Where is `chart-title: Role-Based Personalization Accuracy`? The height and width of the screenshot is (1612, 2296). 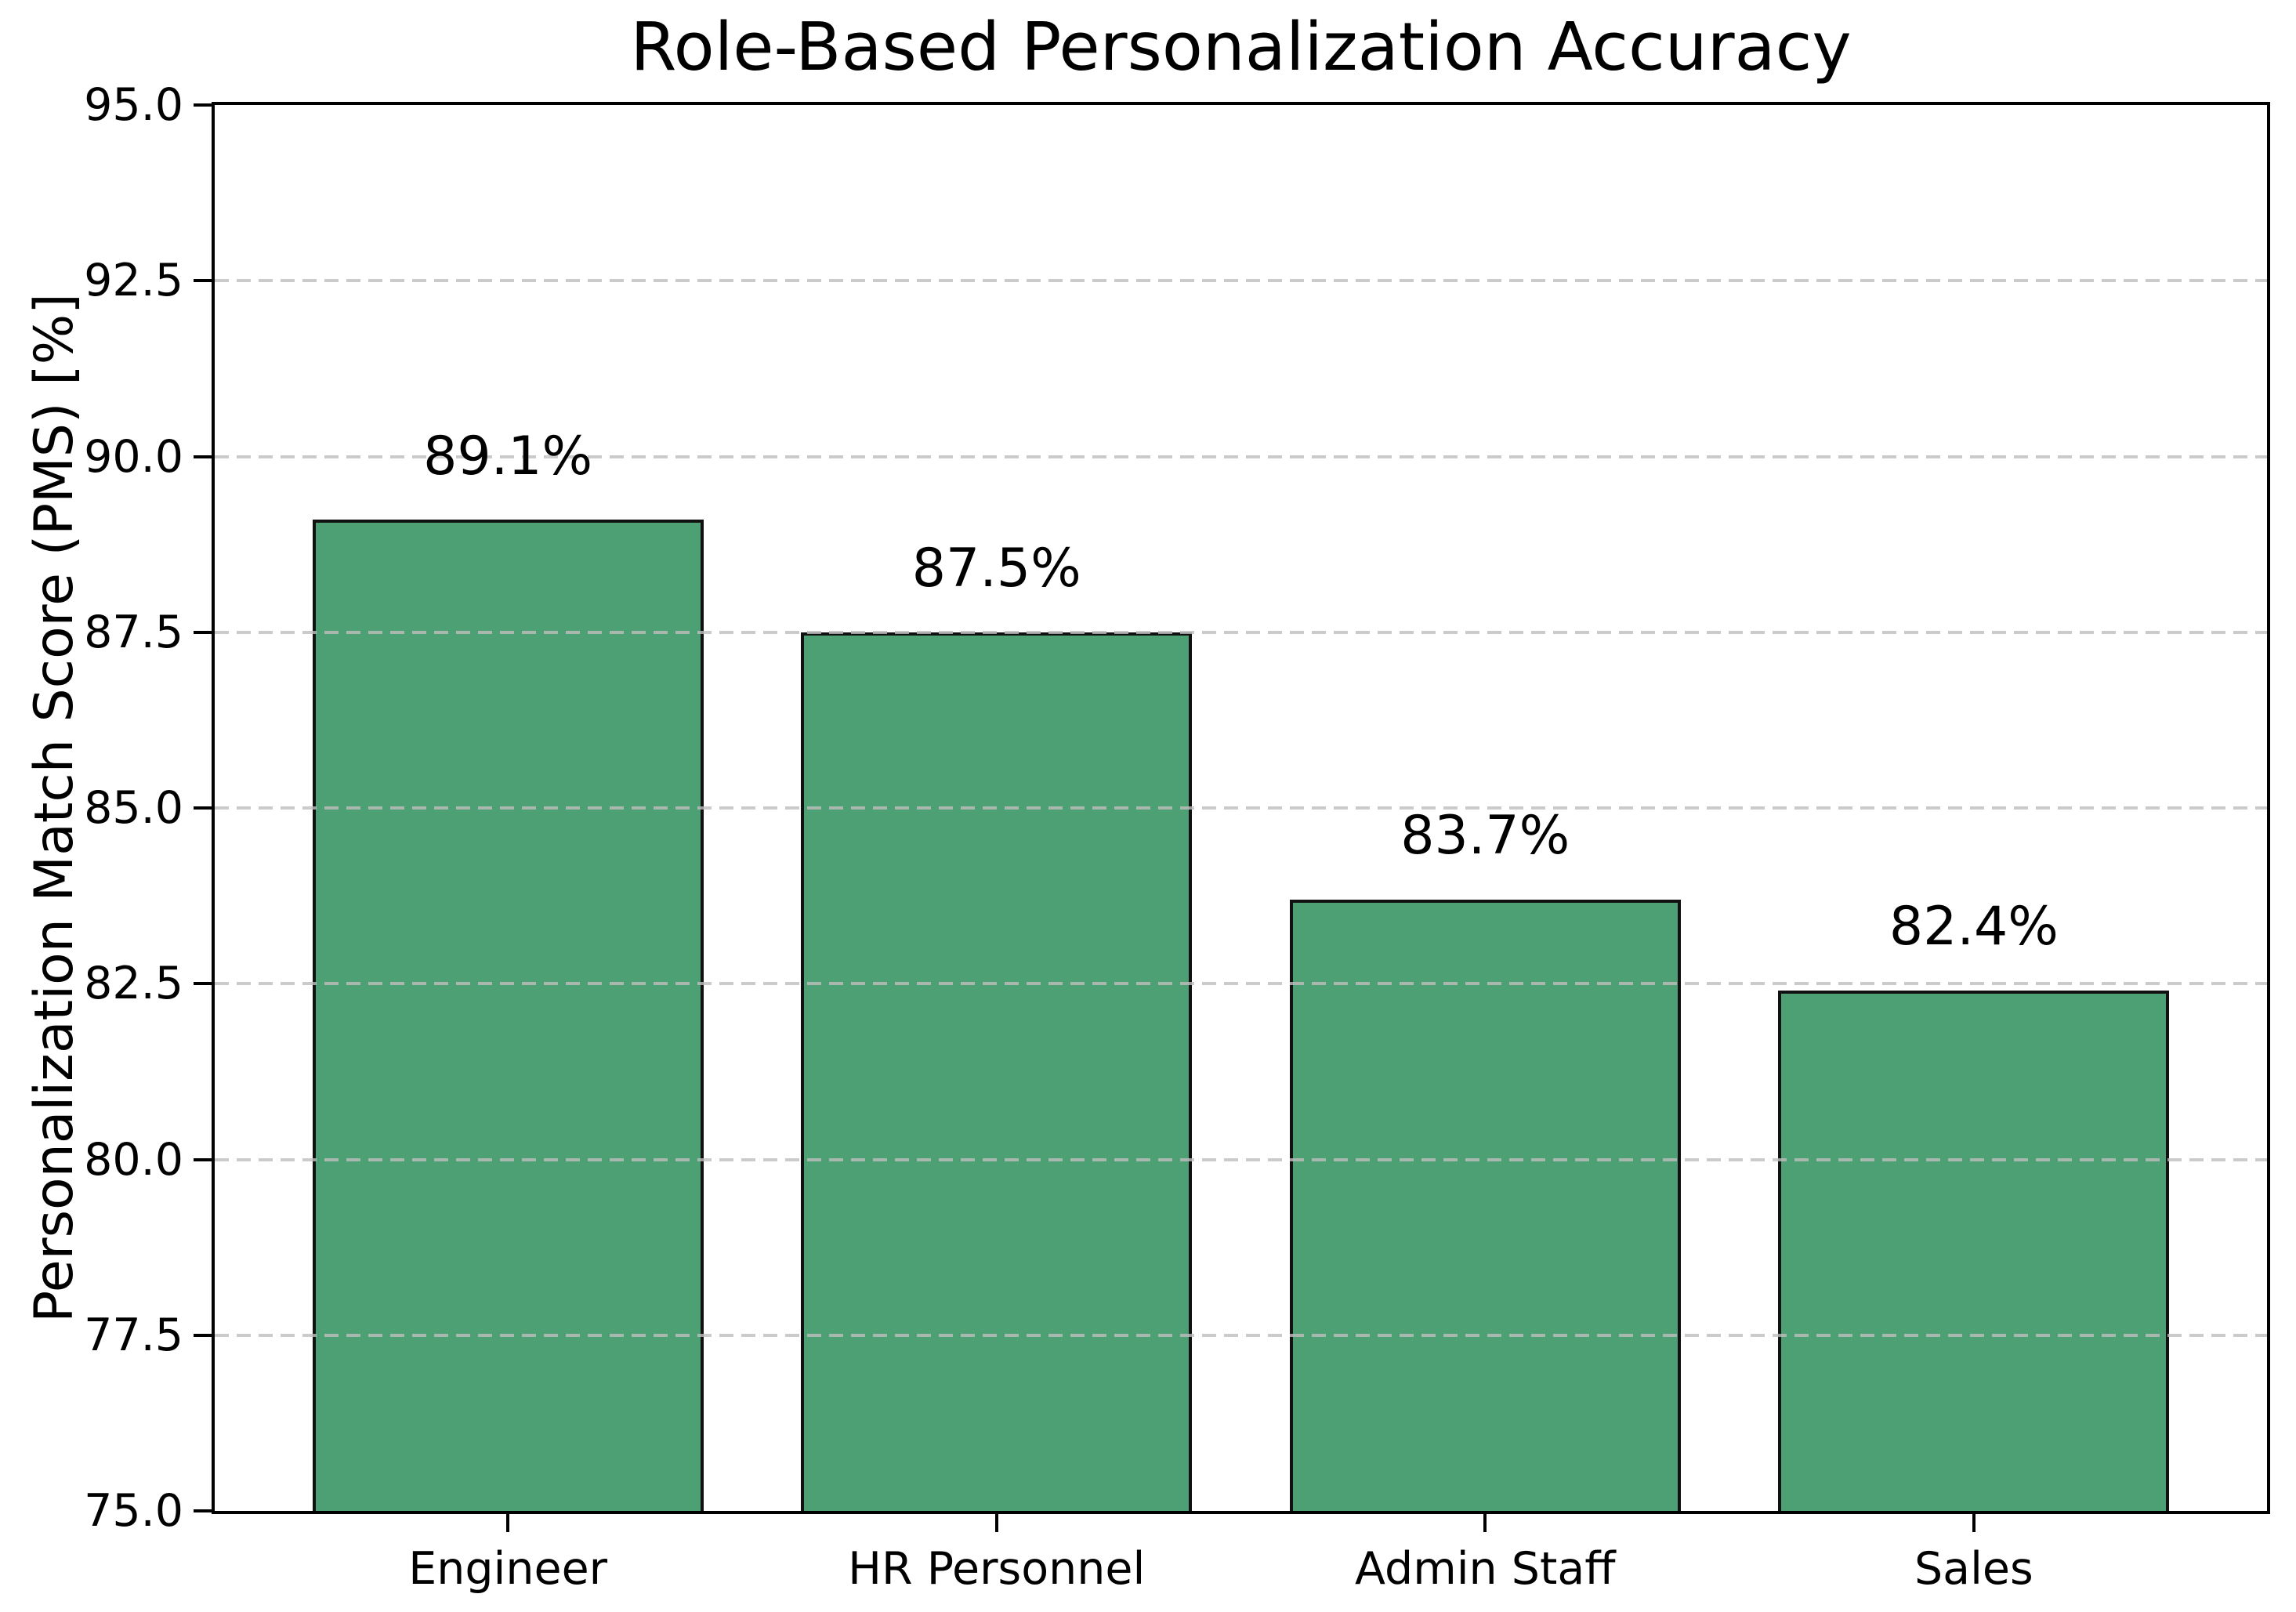 chart-title: Role-Based Personalization Accuracy is located at coordinates (1241, 47).